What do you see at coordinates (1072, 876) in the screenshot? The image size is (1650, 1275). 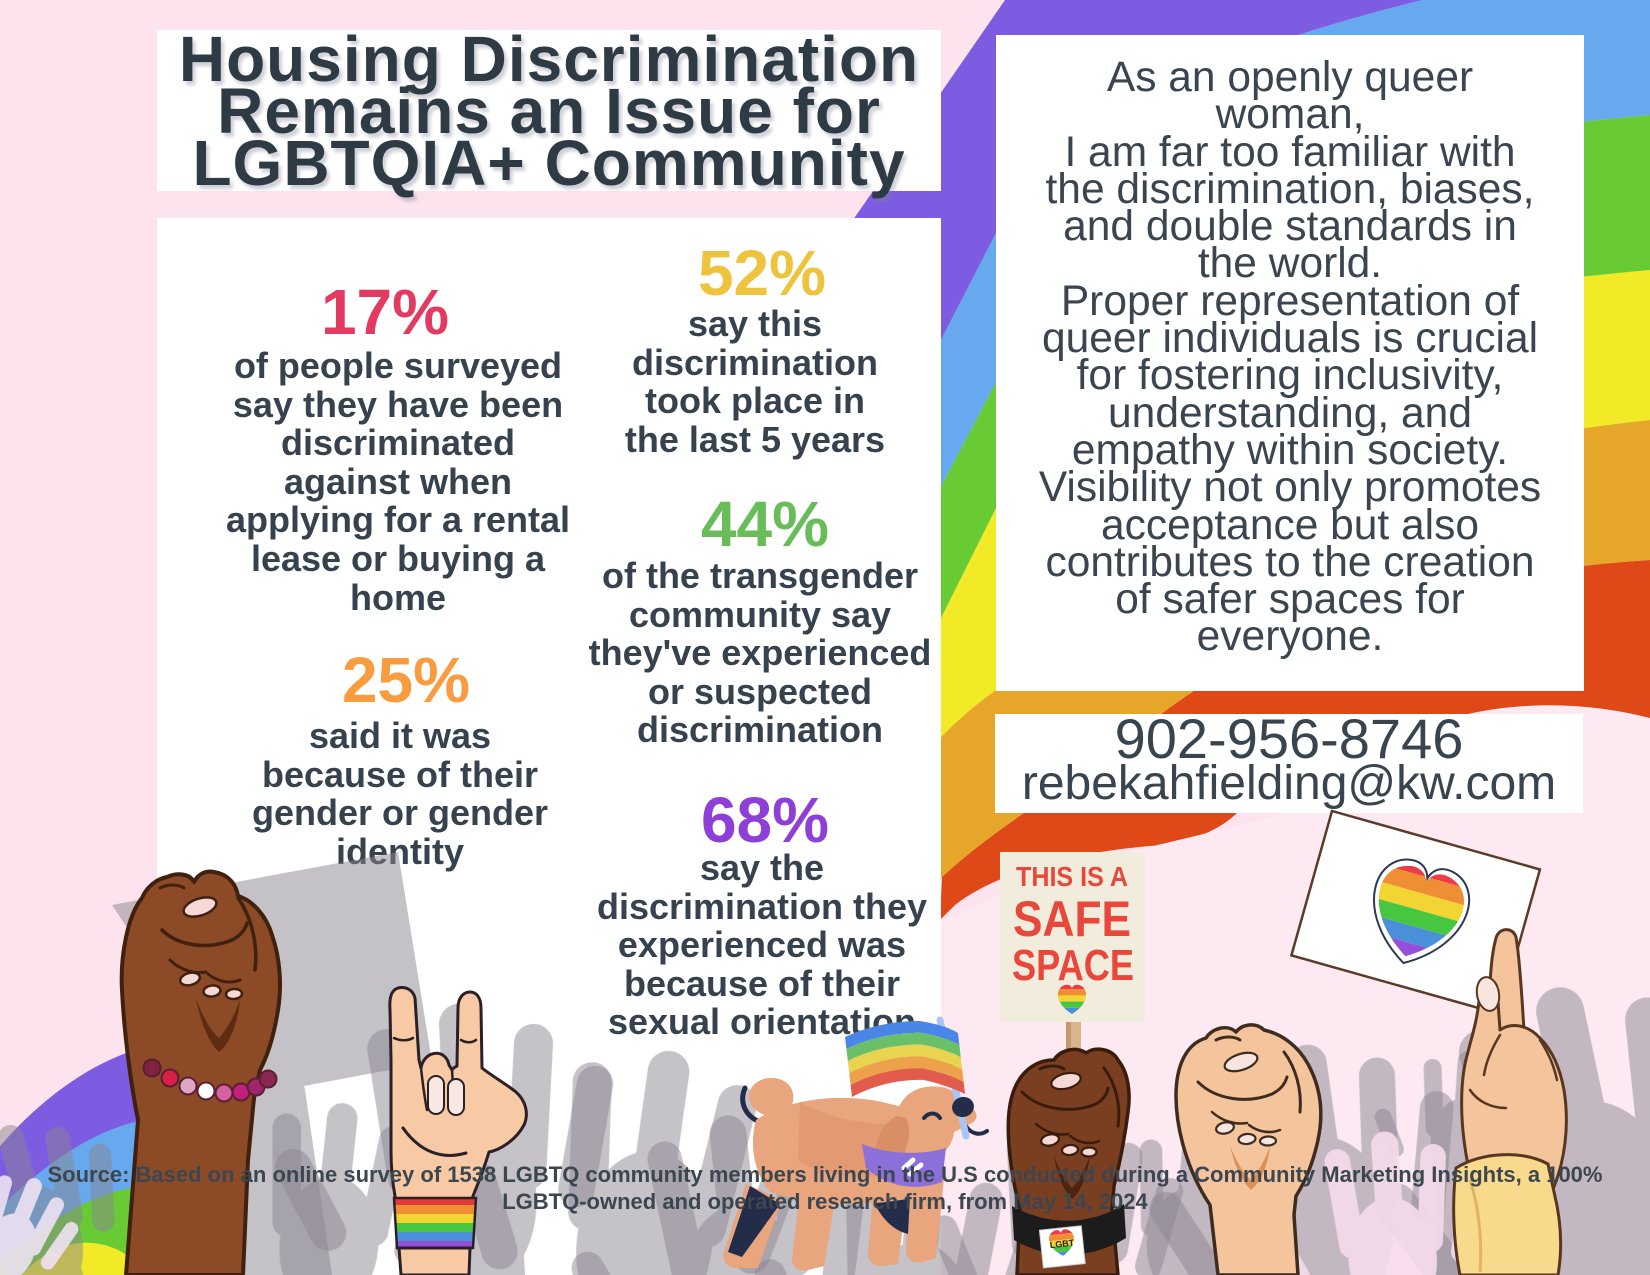 I see `svg-text: THIS IS A` at bounding box center [1072, 876].